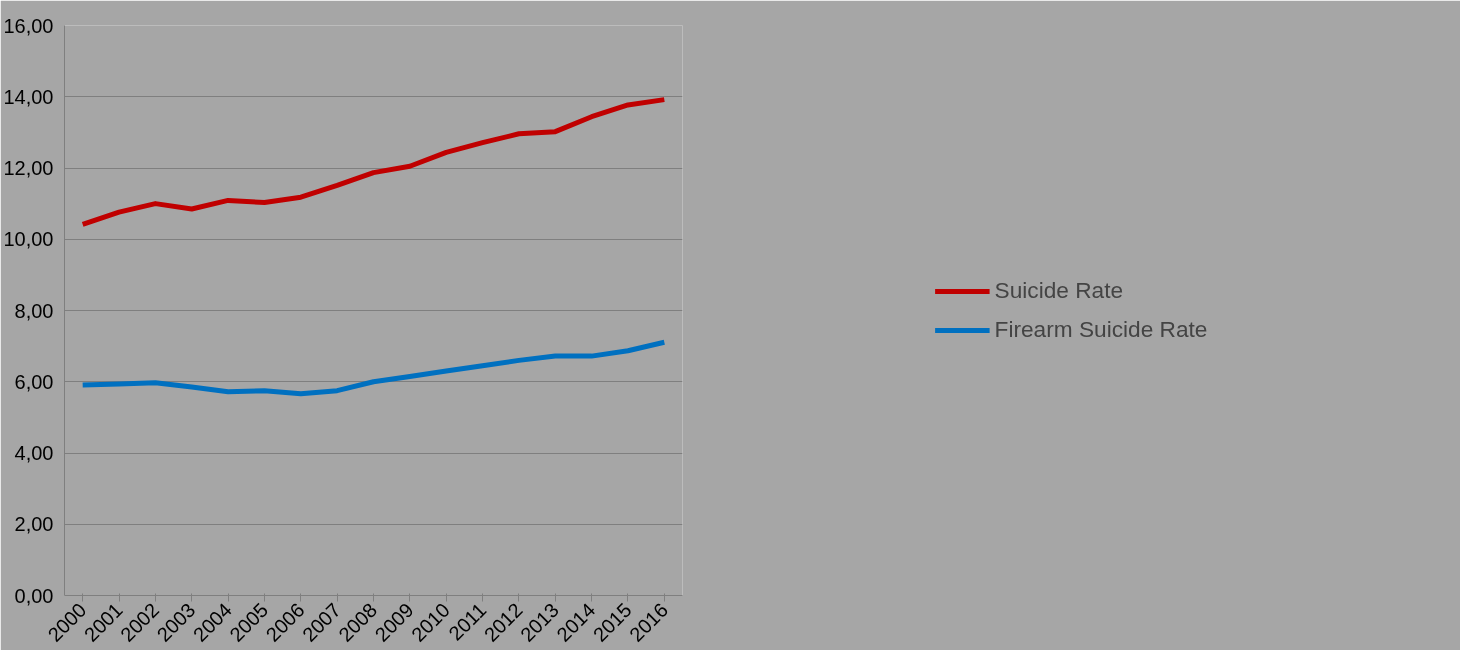 The image size is (1476, 663). I want to click on legend-label: Suicide Rate, so click(1059, 290).